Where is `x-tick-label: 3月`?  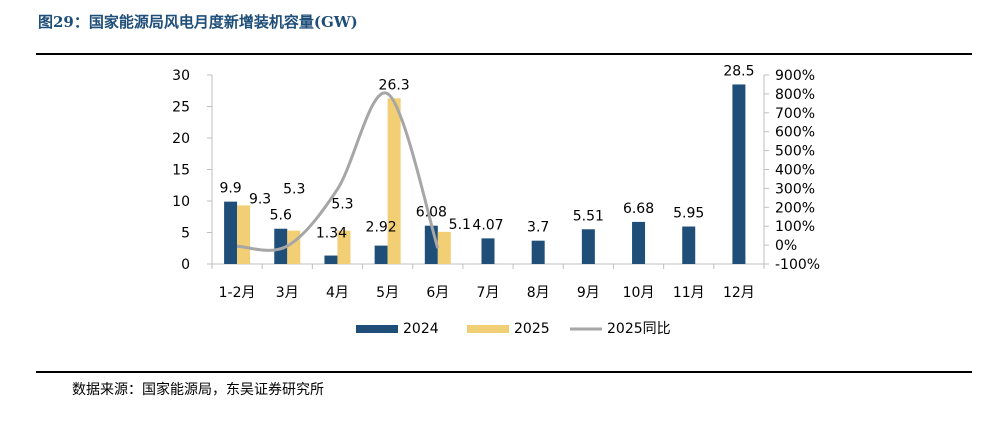 x-tick-label: 3月 is located at coordinates (287, 293).